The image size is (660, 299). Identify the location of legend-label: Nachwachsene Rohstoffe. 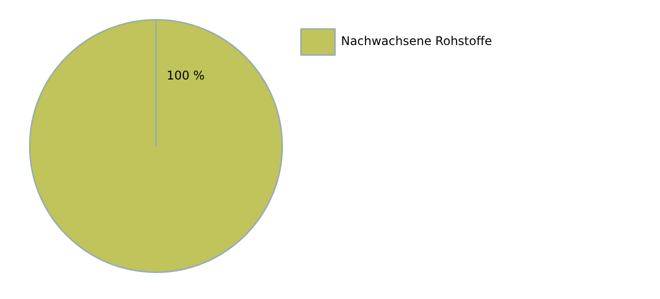
(416, 41).